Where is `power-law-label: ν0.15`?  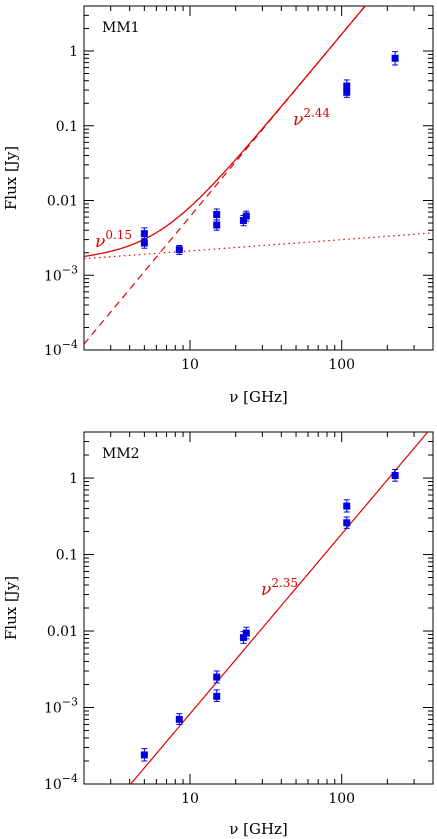
power-law-label: ν0.15 is located at coordinates (113, 240).